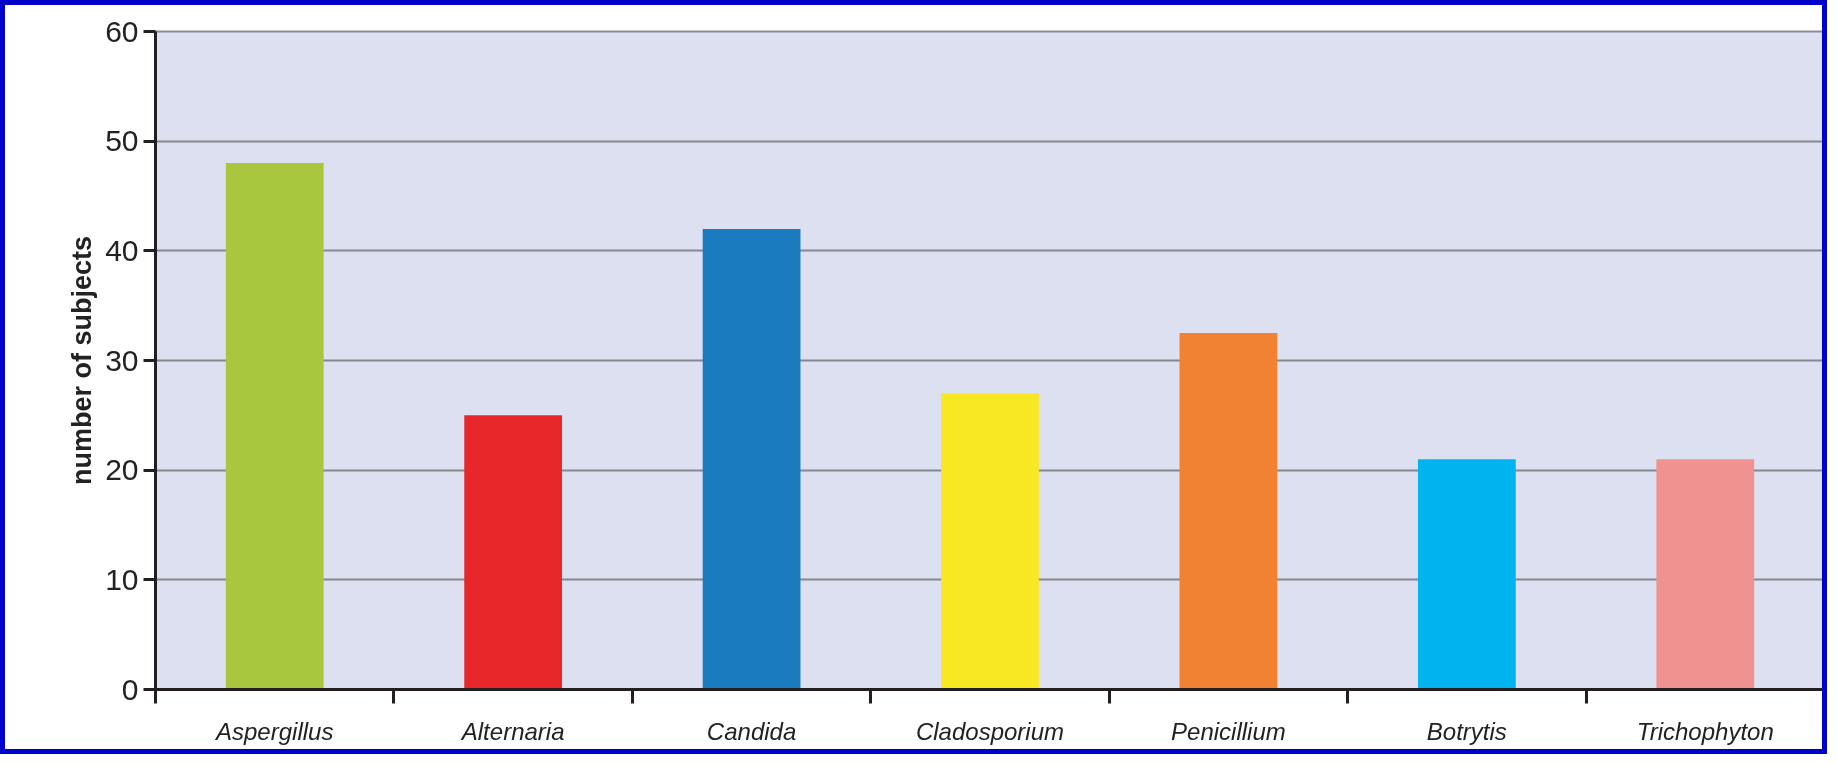 Image resolution: width=1837 pixels, height=764 pixels. What do you see at coordinates (122, 470) in the screenshot?
I see `y-tick-label: 20` at bounding box center [122, 470].